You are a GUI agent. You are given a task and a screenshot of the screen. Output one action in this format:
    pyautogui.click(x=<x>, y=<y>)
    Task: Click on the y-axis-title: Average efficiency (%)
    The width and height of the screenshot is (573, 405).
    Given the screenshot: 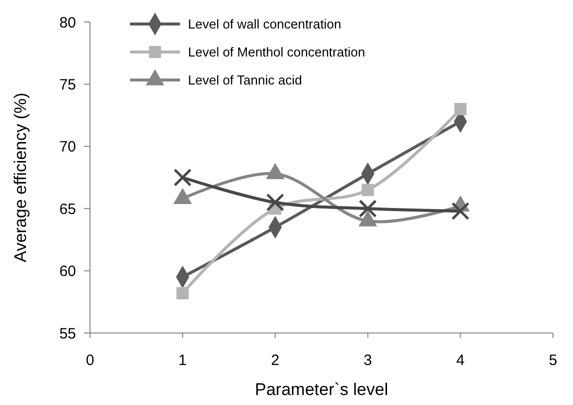 What is the action you would take?
    pyautogui.click(x=20, y=177)
    